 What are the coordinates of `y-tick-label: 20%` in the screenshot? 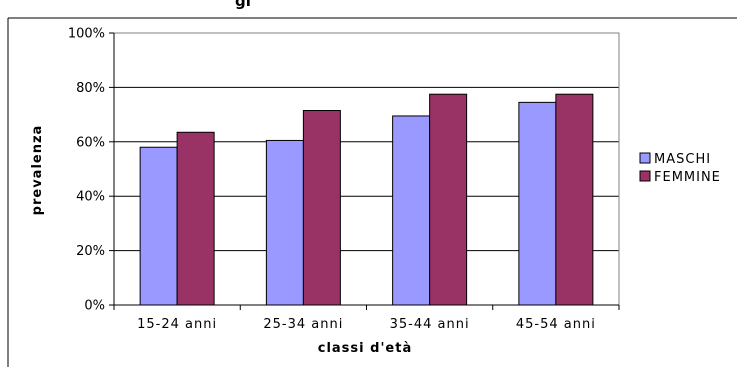 It's located at (90, 251).